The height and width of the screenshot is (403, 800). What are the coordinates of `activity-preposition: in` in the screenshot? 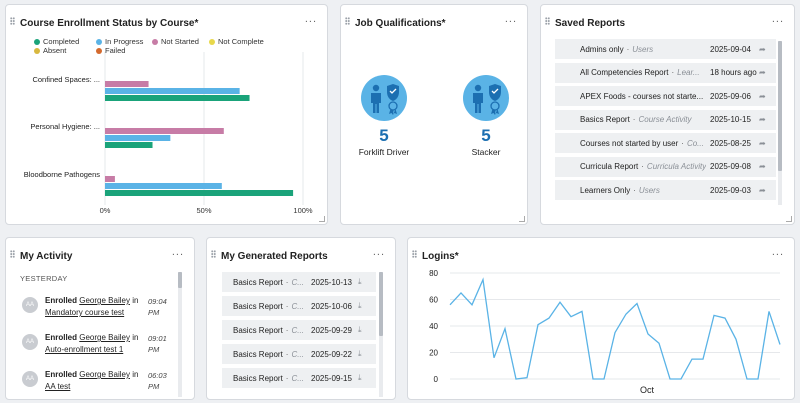 It's located at (135, 374).